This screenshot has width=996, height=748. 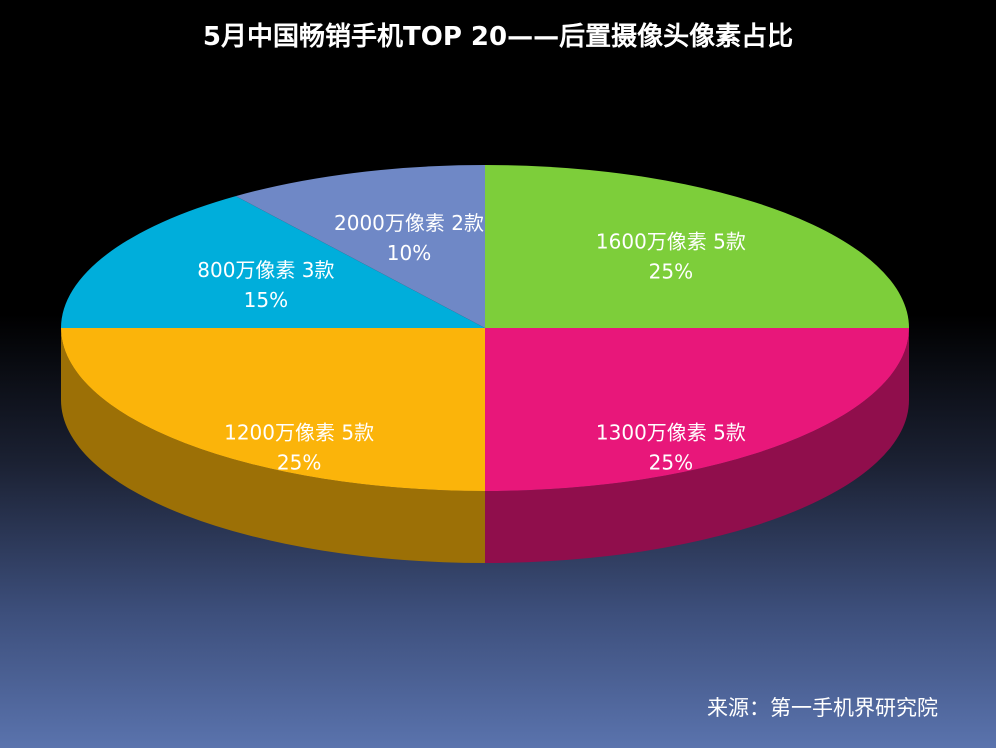 What do you see at coordinates (266, 300) in the screenshot?
I see `slice-pct-3: 15%` at bounding box center [266, 300].